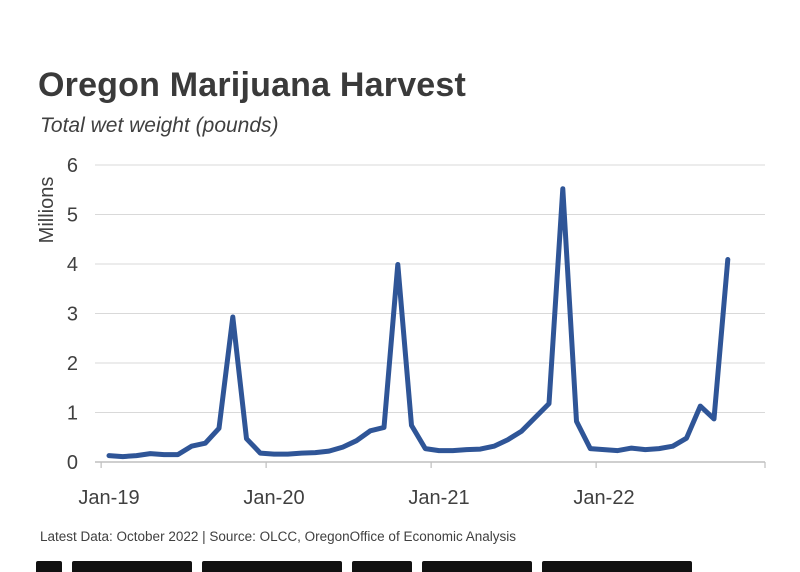 This screenshot has height=572, width=800. Describe the element at coordinates (72, 216) in the screenshot. I see `y-tick-label: 5` at that location.